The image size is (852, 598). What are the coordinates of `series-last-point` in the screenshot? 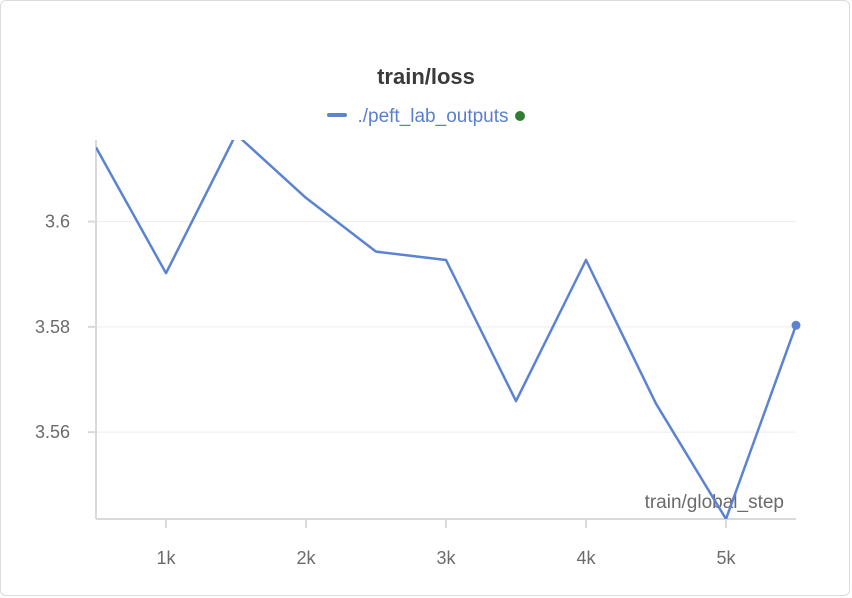 It's located at (796, 325).